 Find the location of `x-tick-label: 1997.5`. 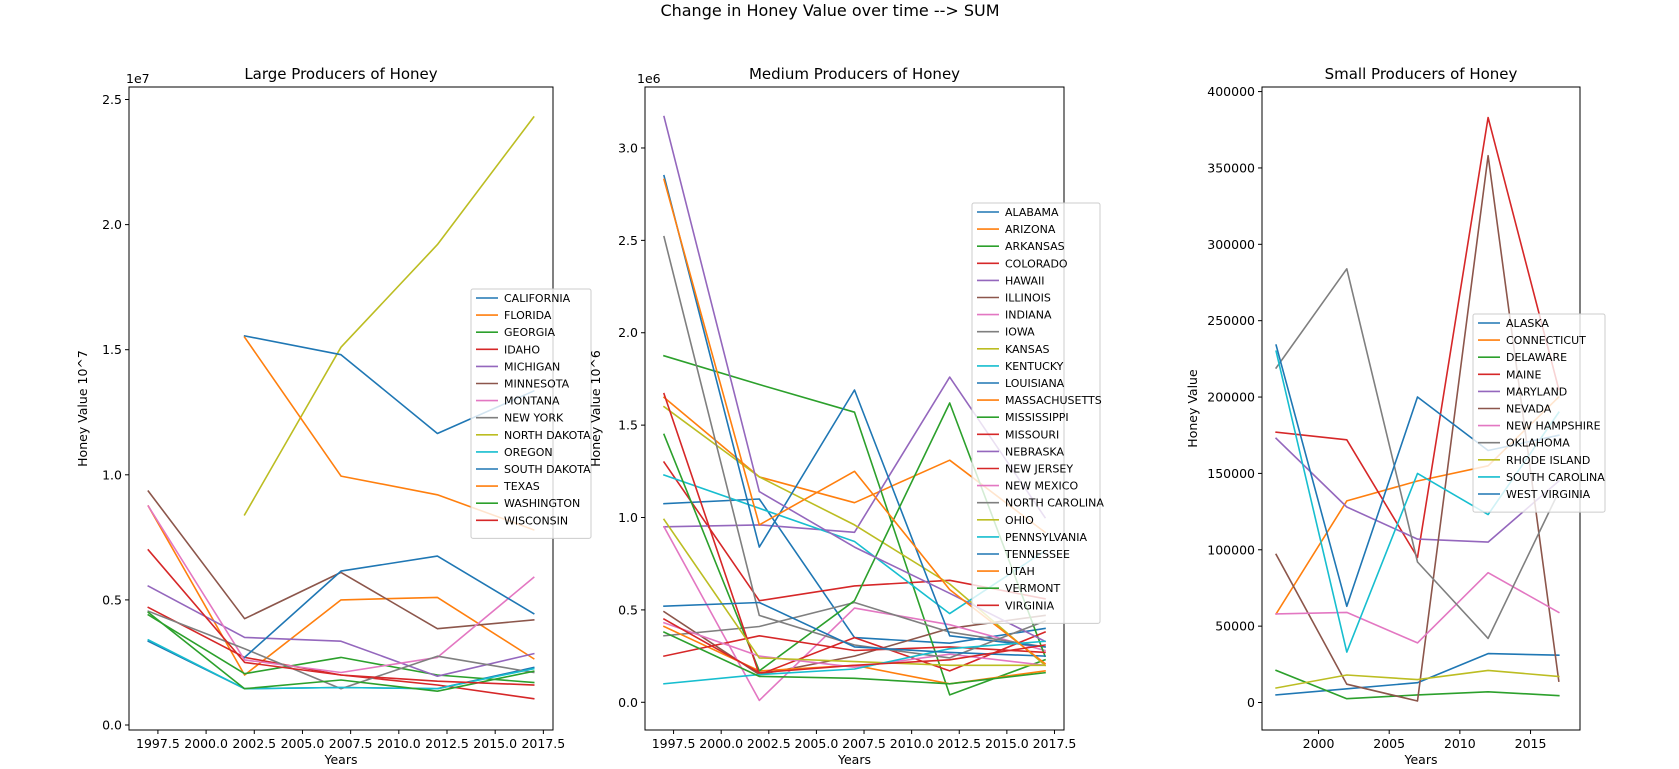

x-tick-label: 1997.5 is located at coordinates (158, 743).